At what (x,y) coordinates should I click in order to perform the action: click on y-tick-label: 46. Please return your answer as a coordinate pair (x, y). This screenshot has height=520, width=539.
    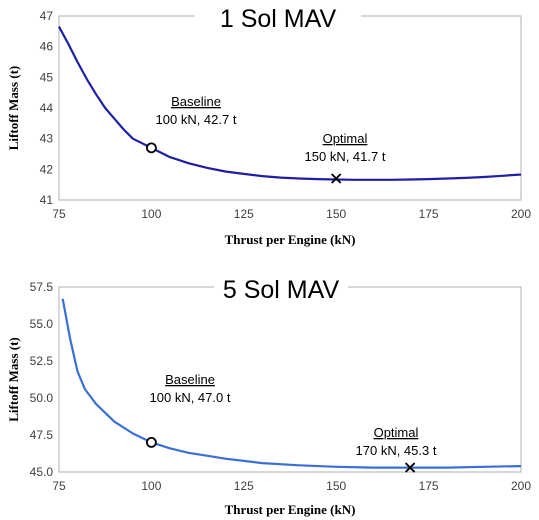
    Looking at the image, I should click on (47, 47).